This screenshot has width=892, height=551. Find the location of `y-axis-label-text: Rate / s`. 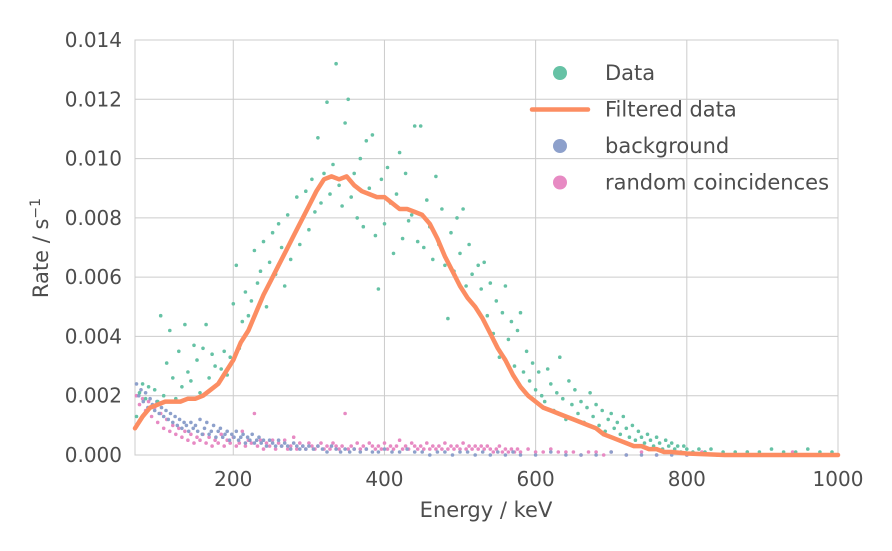

y-axis-label-text: Rate / s is located at coordinates (41, 259).